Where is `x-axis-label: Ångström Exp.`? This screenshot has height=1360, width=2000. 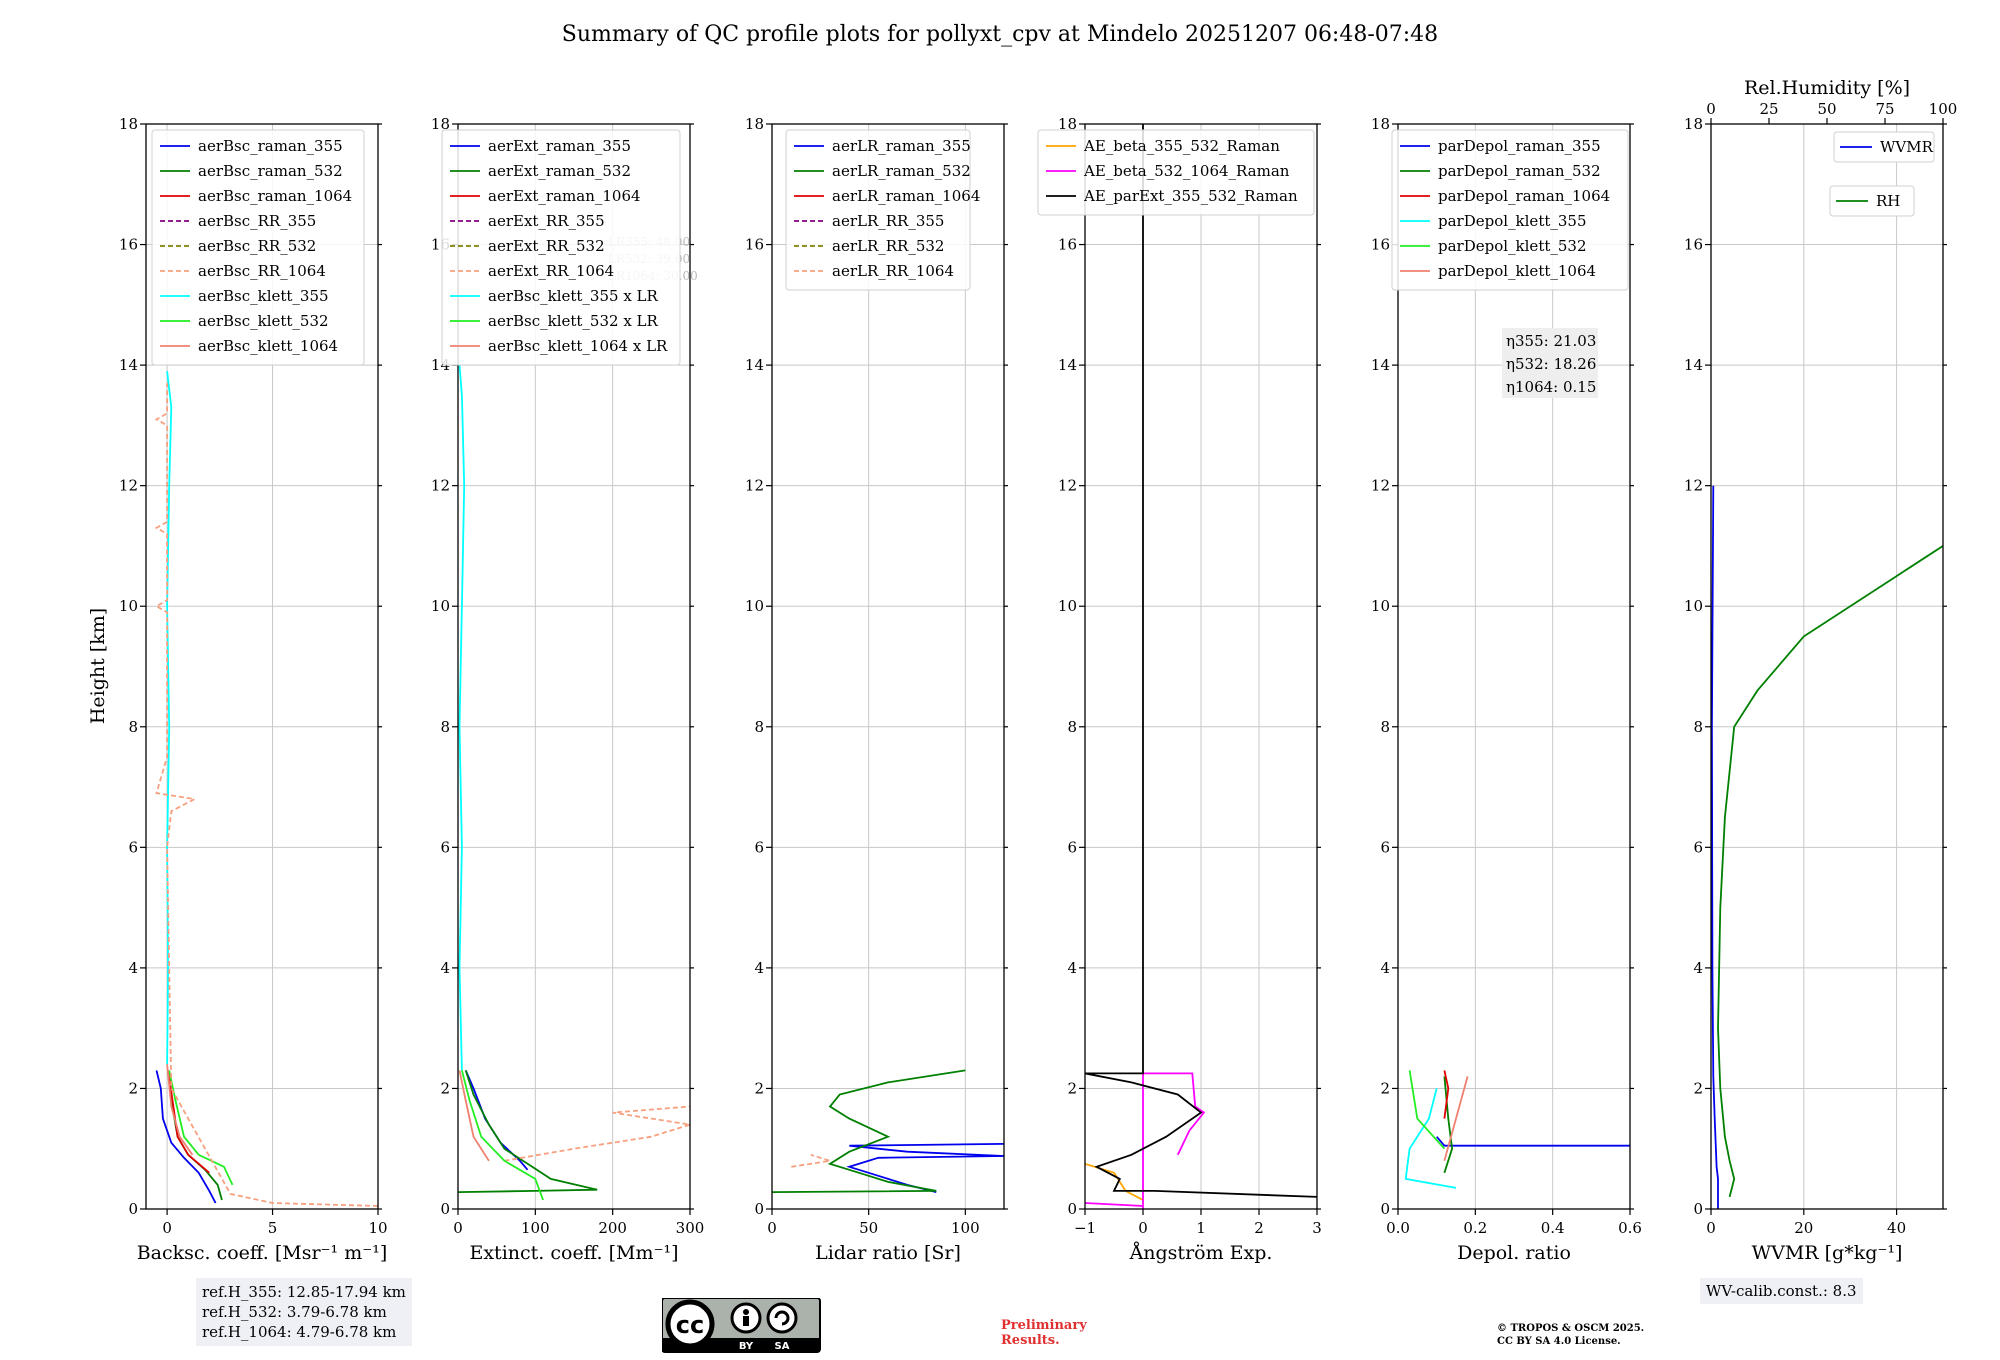
x-axis-label: Ångström Exp. is located at coordinates (1201, 1253).